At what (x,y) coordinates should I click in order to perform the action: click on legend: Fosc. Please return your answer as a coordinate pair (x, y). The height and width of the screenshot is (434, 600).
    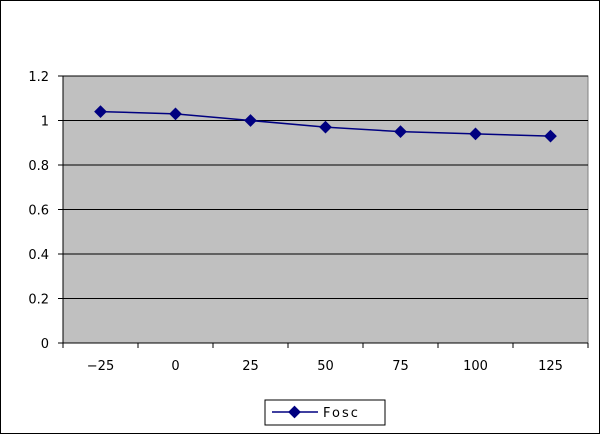
    Looking at the image, I should click on (325, 412).